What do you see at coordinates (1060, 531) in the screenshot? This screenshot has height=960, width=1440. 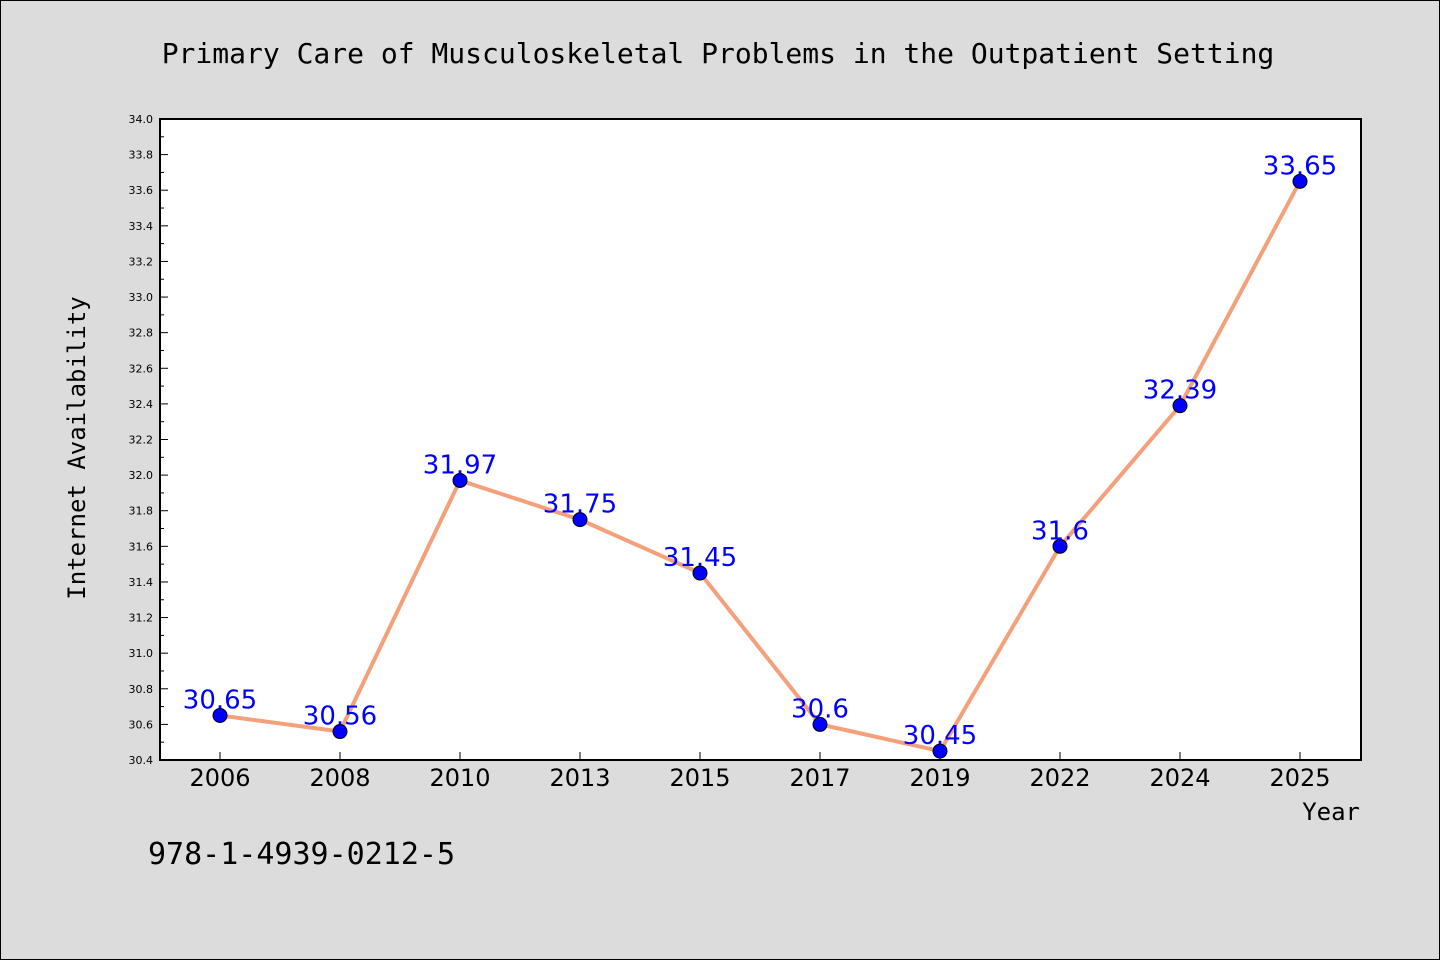 I see `data-label: 31.6` at bounding box center [1060, 531].